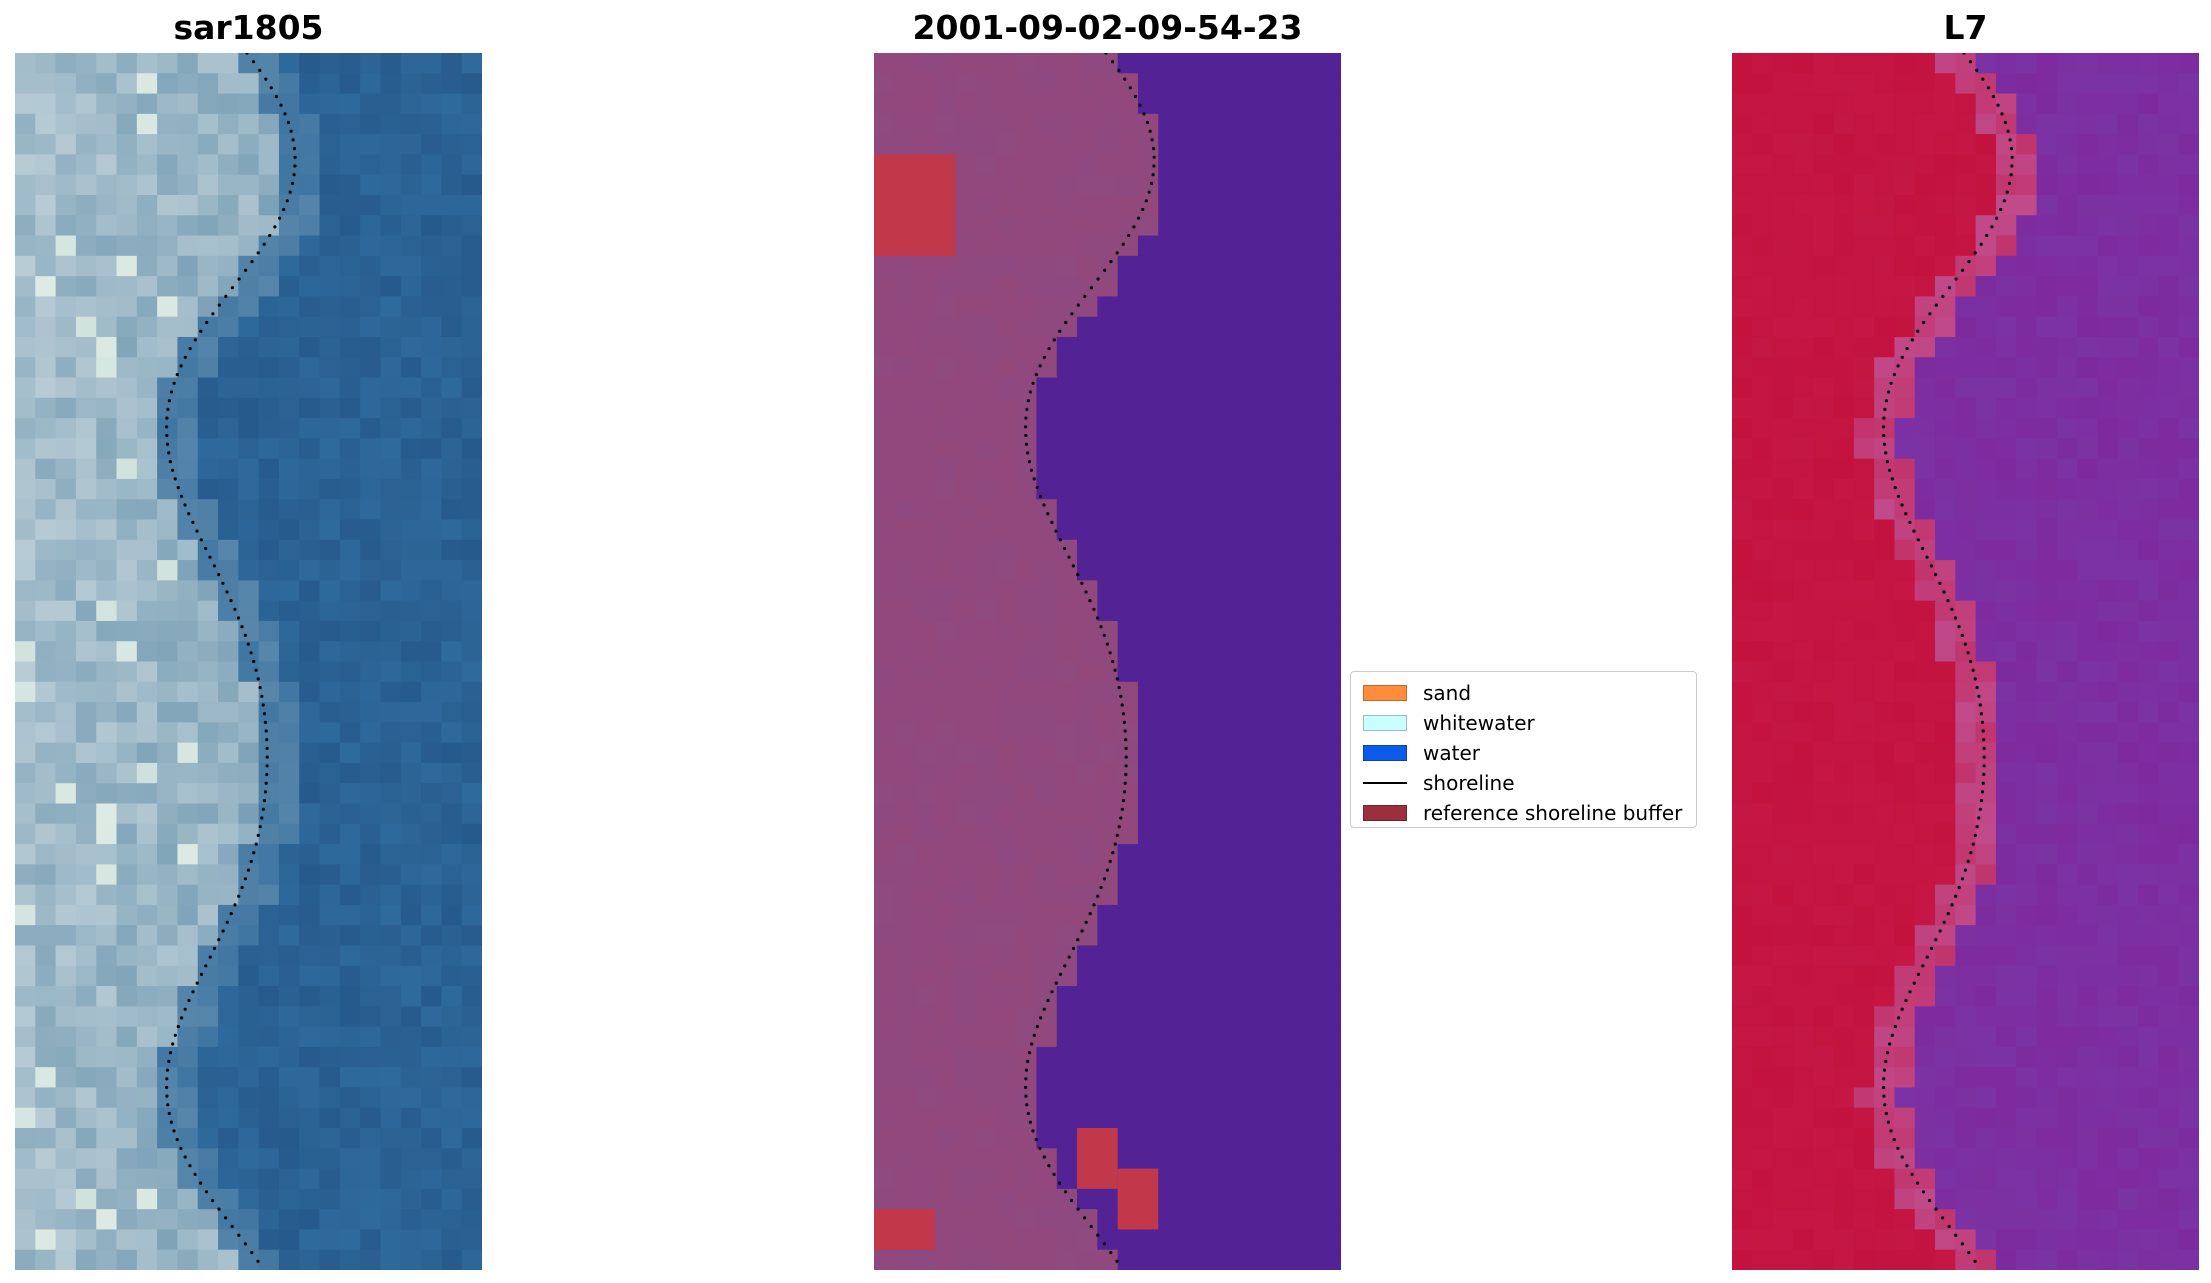 The height and width of the screenshot is (1283, 2211). I want to click on panel-title-classification: 2001-09-02-09-54-23, so click(1107, 27).